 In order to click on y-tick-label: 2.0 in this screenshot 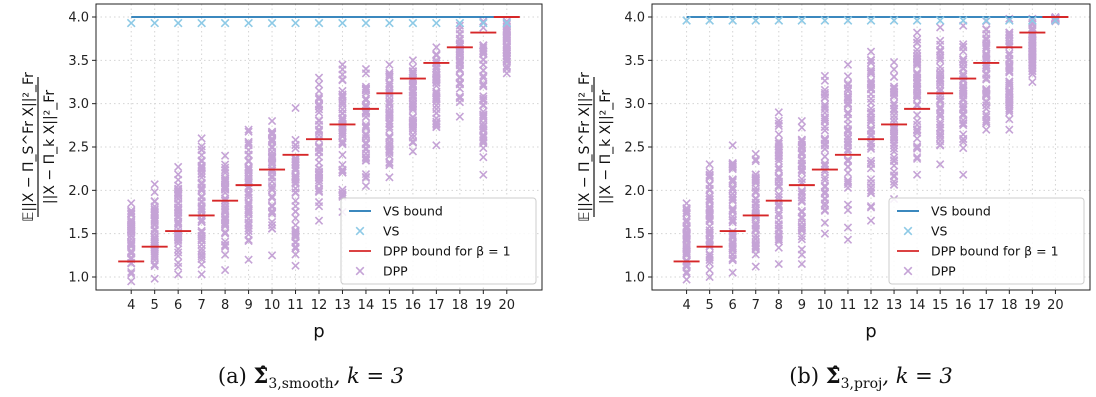, I will do `click(78, 191)`.